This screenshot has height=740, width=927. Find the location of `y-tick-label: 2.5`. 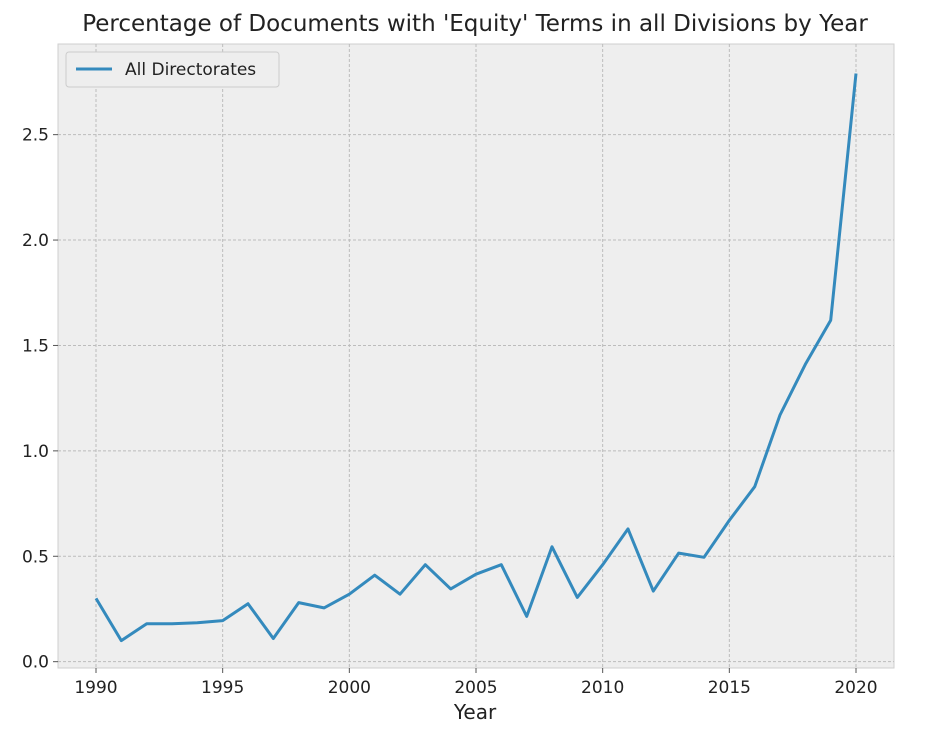

y-tick-label: 2.5 is located at coordinates (35, 136).